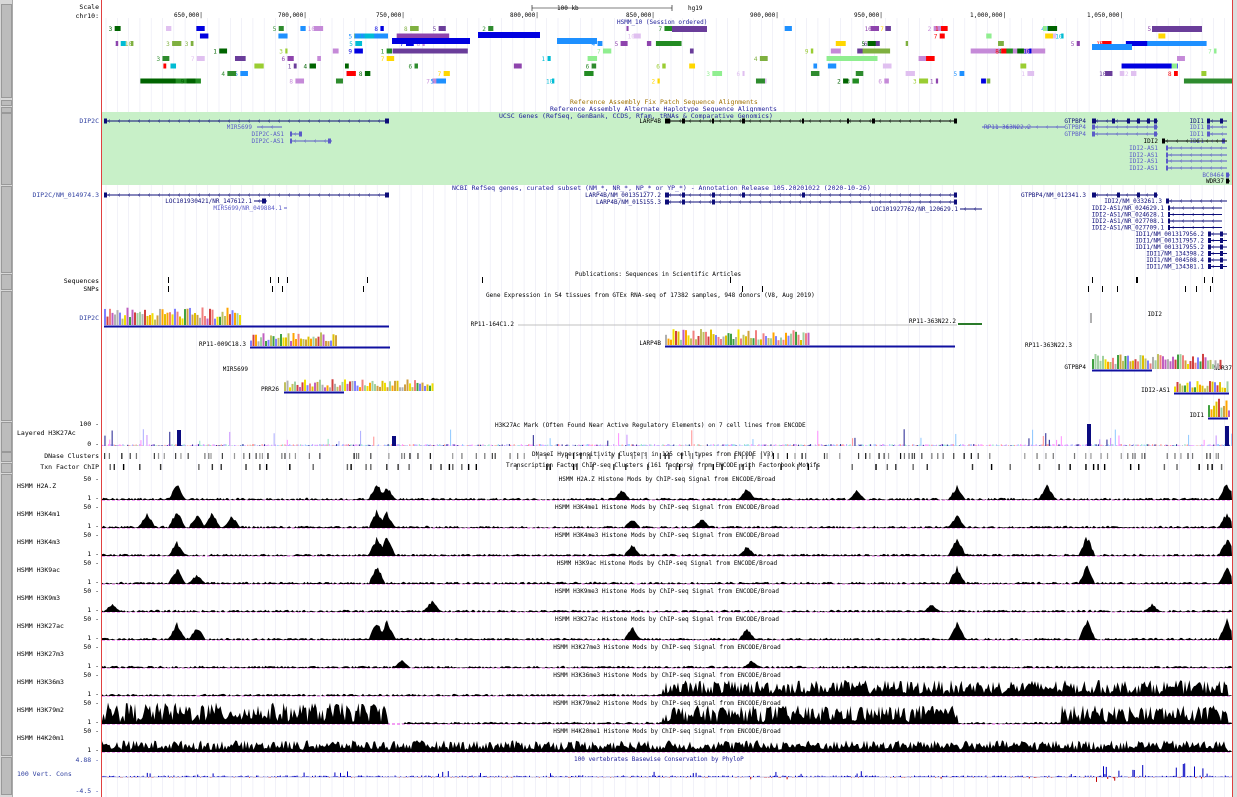 This screenshot has width=1237, height=797. What do you see at coordinates (89, 121) in the screenshot?
I see `ucsc-gene-label: DIP2C` at bounding box center [89, 121].